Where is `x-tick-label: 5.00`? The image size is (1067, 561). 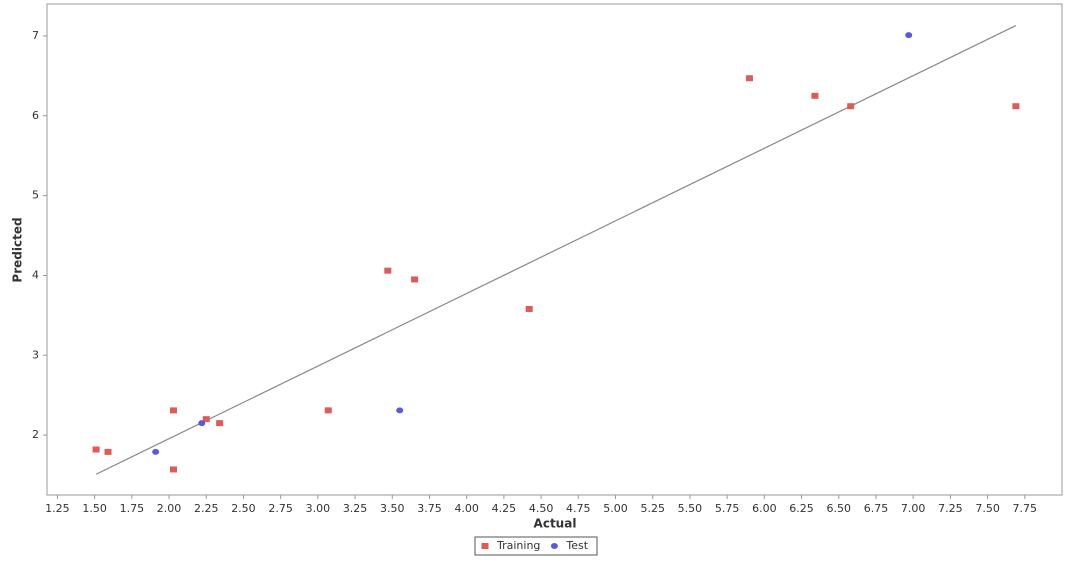 x-tick-label: 5.00 is located at coordinates (615, 508).